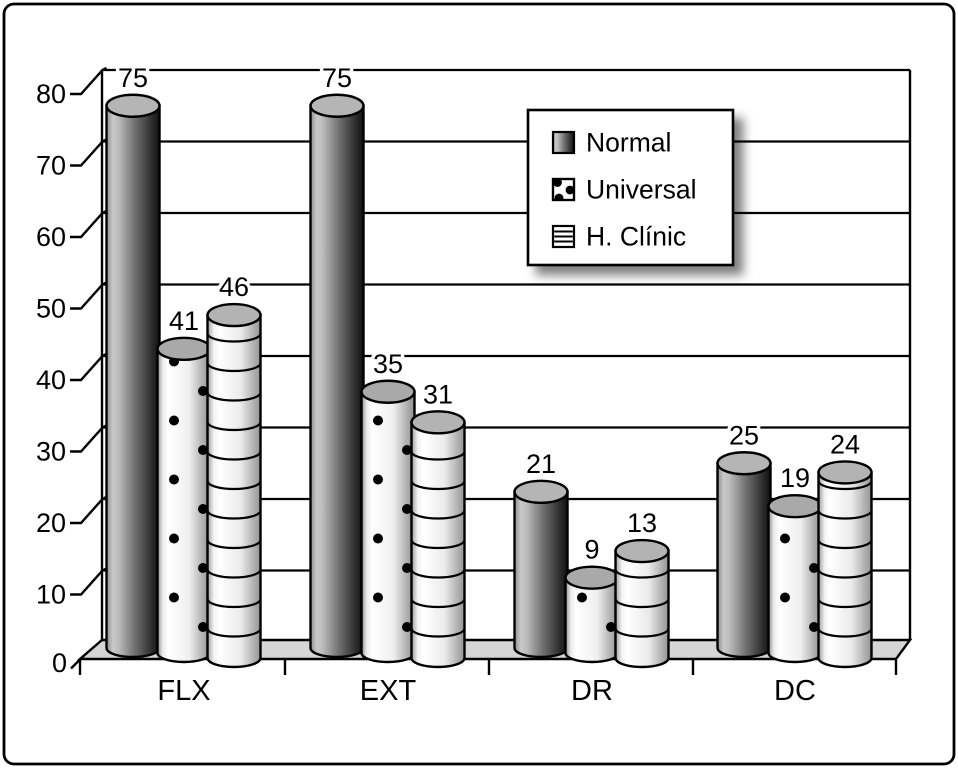 Image resolution: width=958 pixels, height=768 pixels. Describe the element at coordinates (611, 143) in the screenshot. I see `legend-item-normal: Normal` at that location.